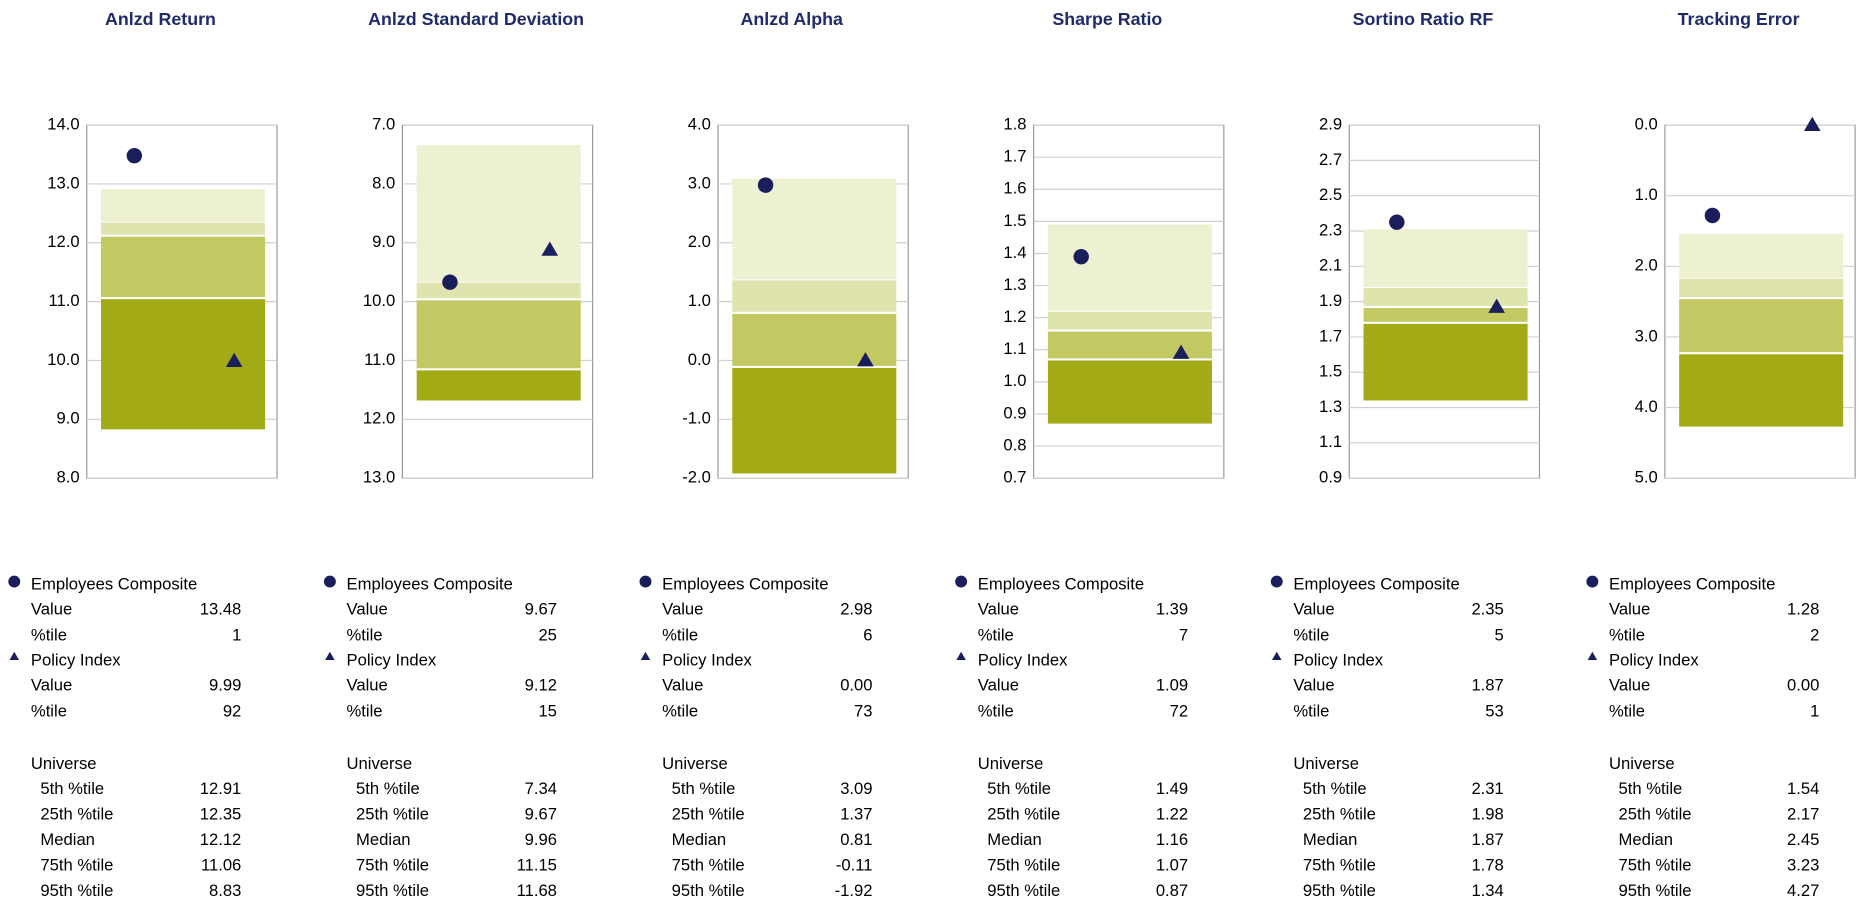 The image size is (1864, 904). What do you see at coordinates (379, 418) in the screenshot?
I see `y-tick-label: 12.0` at bounding box center [379, 418].